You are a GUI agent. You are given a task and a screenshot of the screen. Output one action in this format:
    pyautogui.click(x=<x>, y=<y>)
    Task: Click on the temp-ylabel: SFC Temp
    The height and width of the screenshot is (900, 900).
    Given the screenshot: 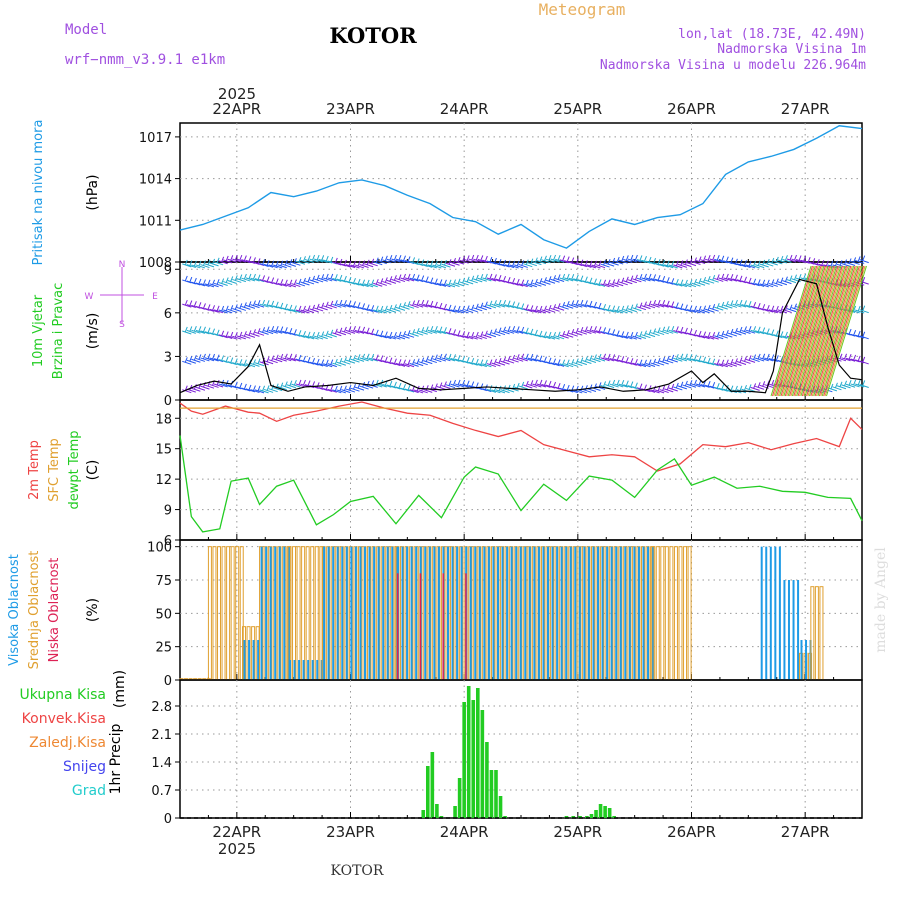 What is the action you would take?
    pyautogui.click(x=54, y=470)
    